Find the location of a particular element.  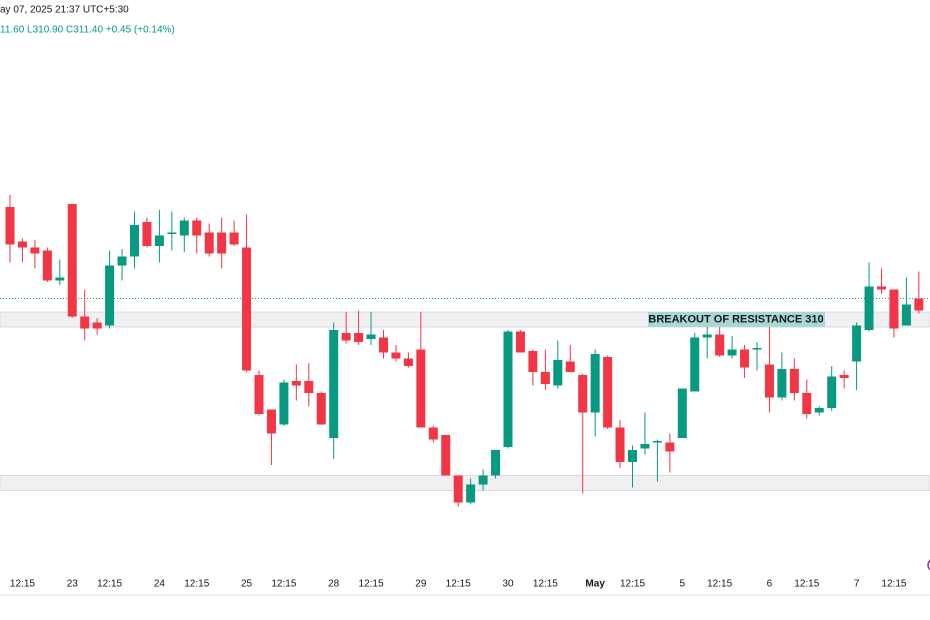

x-tick-label: 5 is located at coordinates (683, 584).